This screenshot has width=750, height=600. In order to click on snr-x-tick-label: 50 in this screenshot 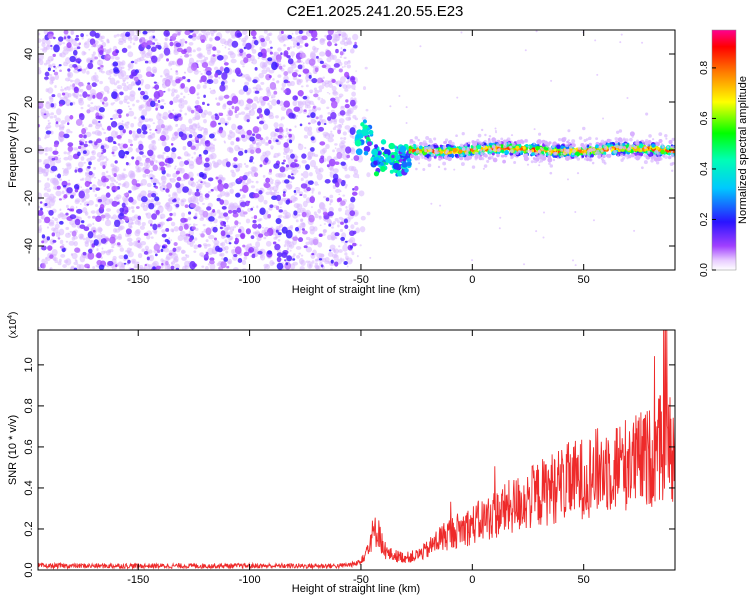, I will do `click(584, 580)`.